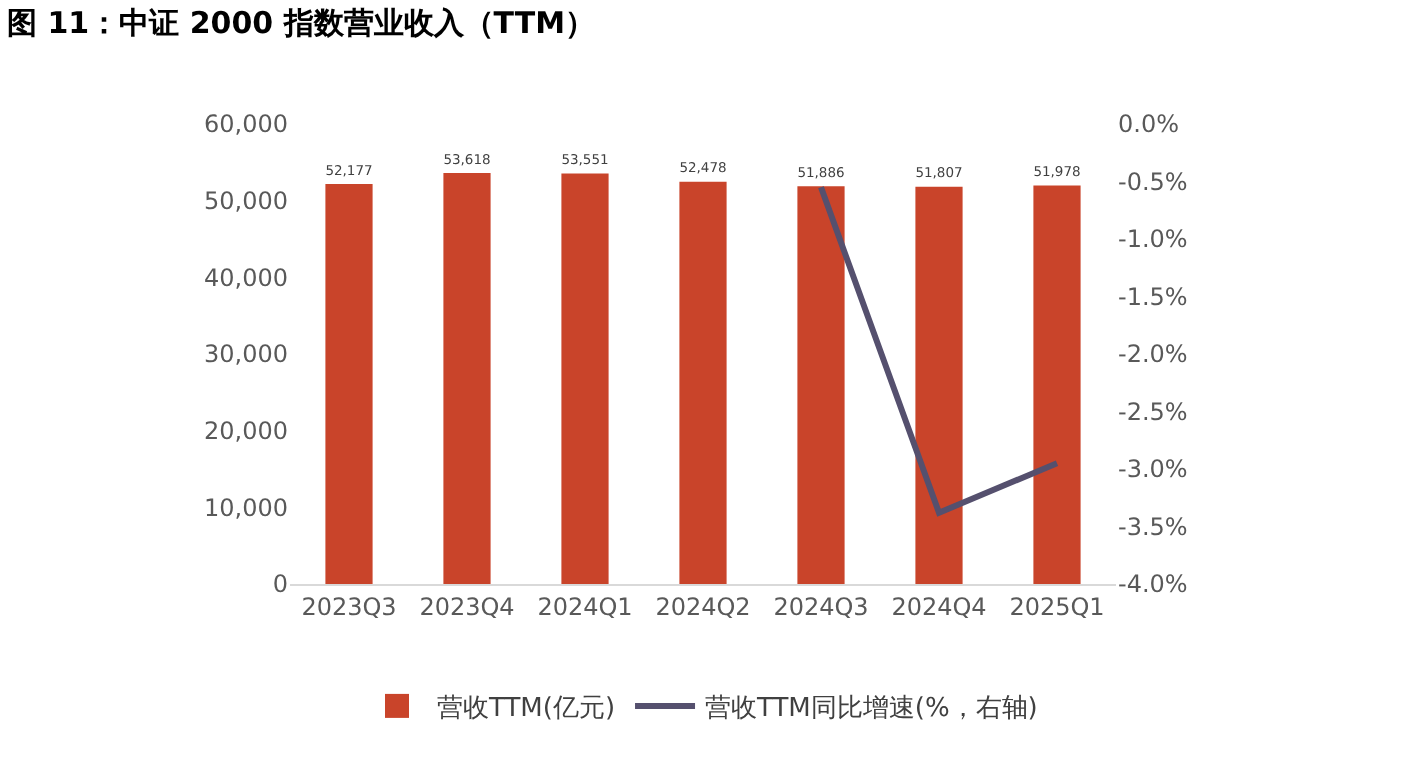  Describe the element at coordinates (939, 606) in the screenshot. I see `x-tick-label: 2024Q4` at that location.